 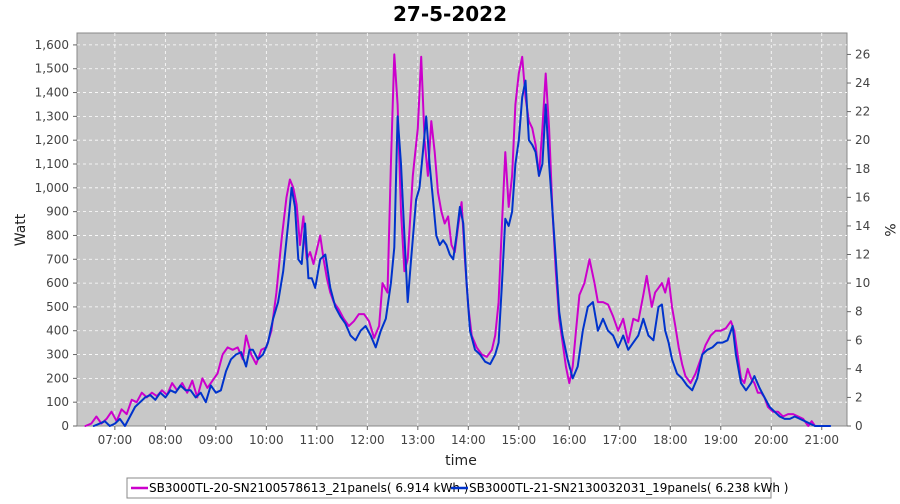 I want to click on x-tick-label: 18:00, so click(x=670, y=440).